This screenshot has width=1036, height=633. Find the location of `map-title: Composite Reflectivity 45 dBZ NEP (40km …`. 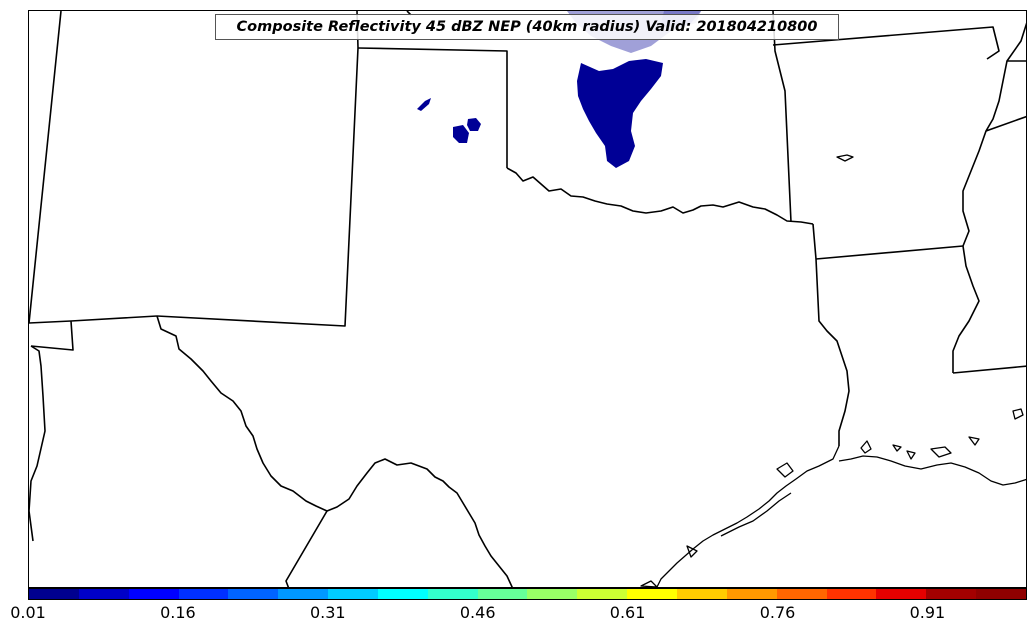

map-title: Composite Reflectivity 45 dBZ NEP (40km … is located at coordinates (527, 27).